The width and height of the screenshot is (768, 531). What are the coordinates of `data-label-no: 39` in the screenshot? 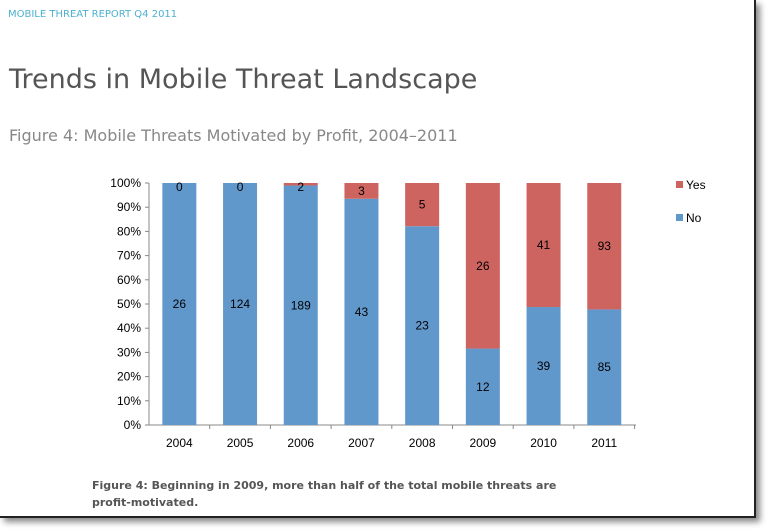 It's located at (544, 366).